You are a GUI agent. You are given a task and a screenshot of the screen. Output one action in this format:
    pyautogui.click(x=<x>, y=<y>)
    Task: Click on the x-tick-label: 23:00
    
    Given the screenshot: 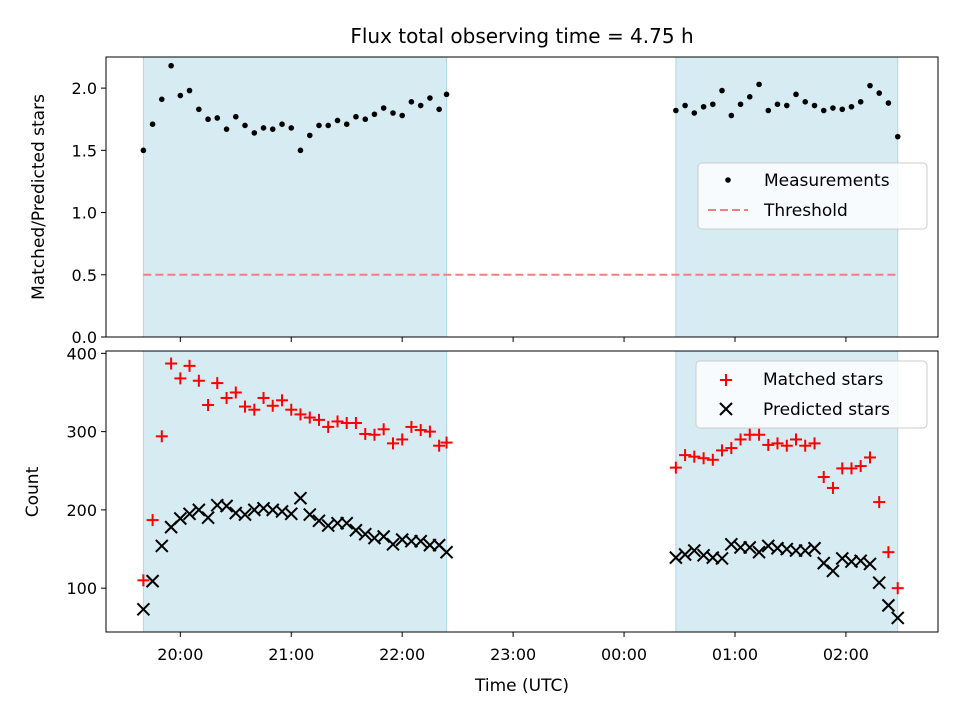 What is the action you would take?
    pyautogui.click(x=513, y=654)
    